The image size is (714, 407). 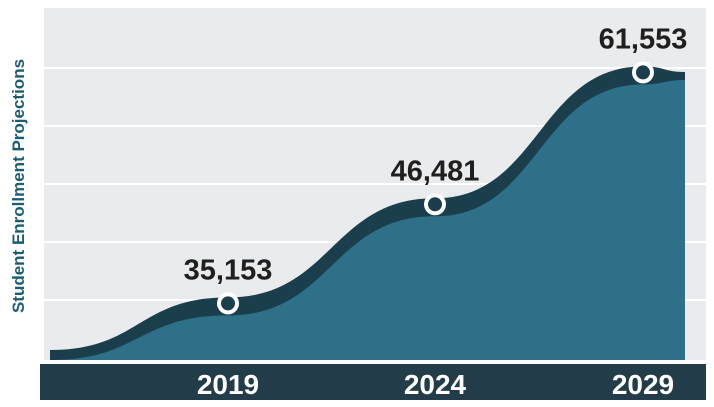 I want to click on x-axis-ticks: 2019 2024 2029, so click(x=435, y=384).